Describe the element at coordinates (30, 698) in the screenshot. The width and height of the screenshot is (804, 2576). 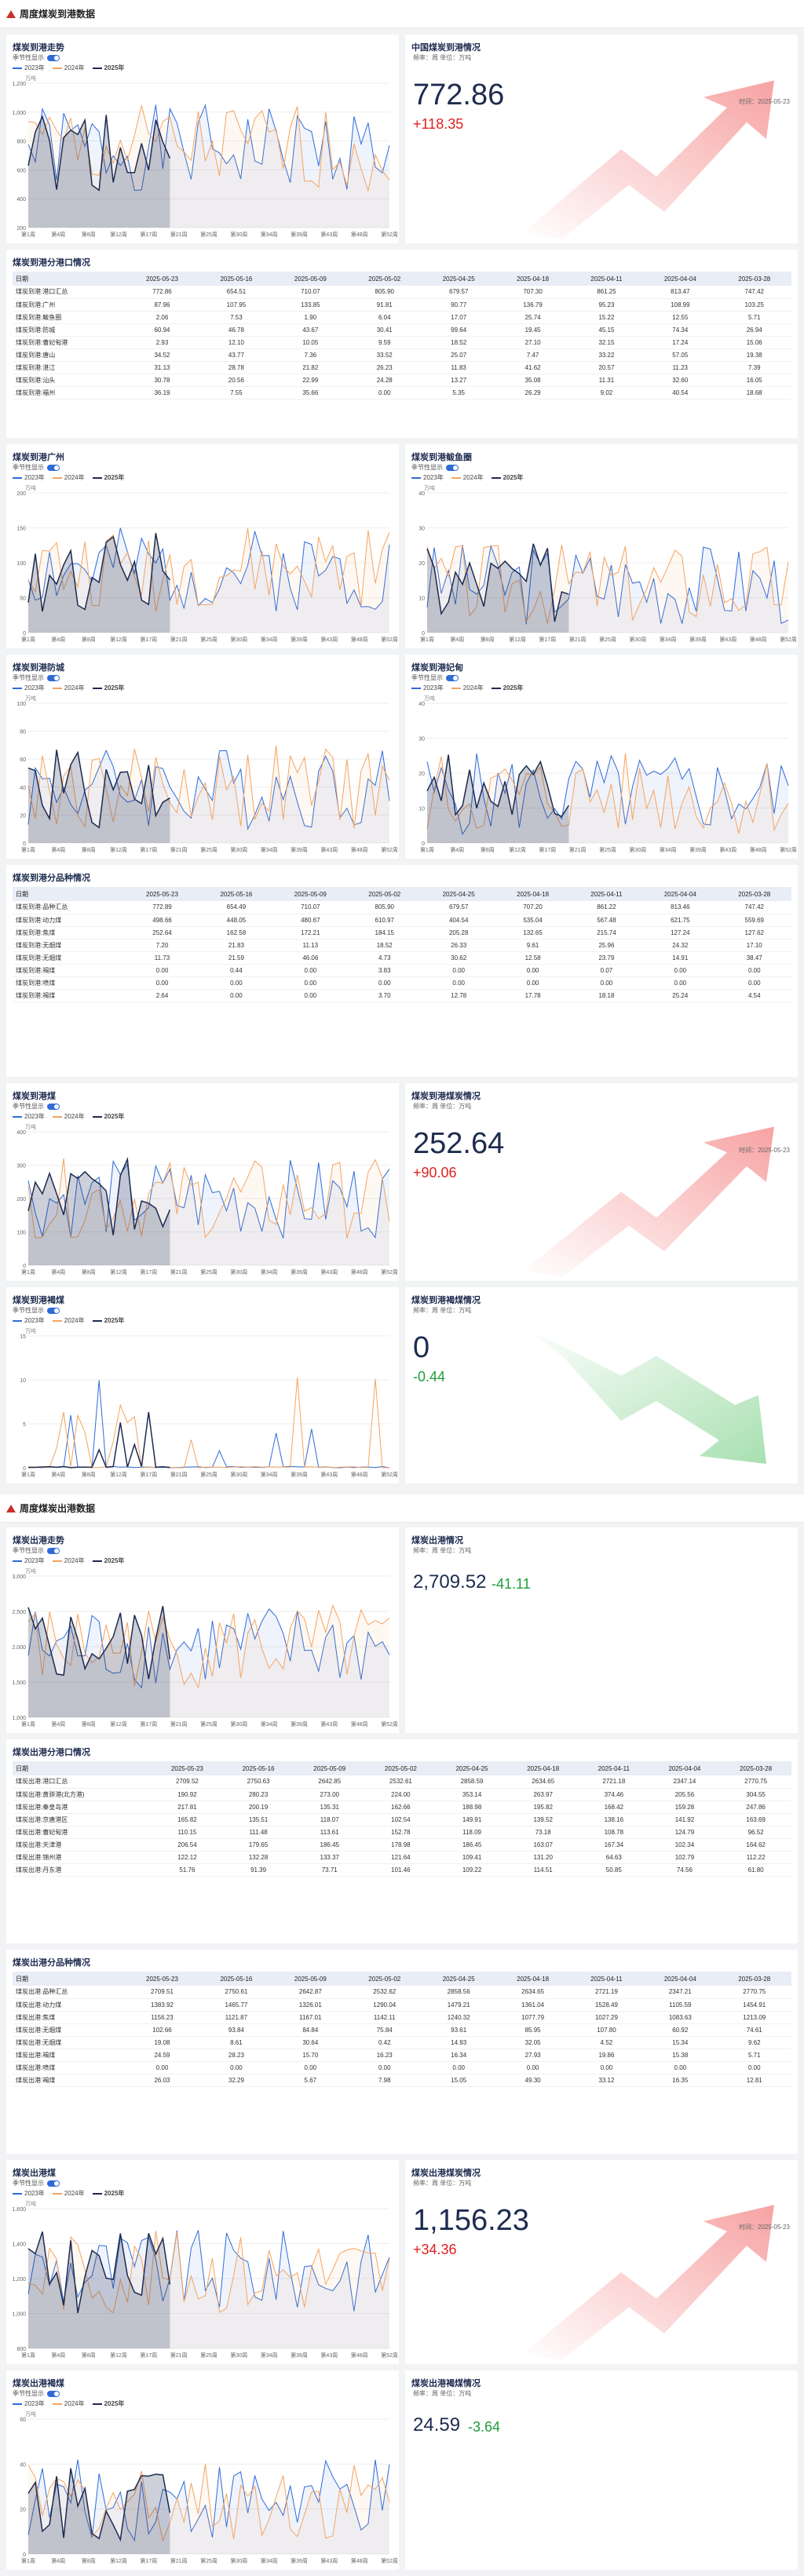
I see `unit-label: 万吨` at that location.